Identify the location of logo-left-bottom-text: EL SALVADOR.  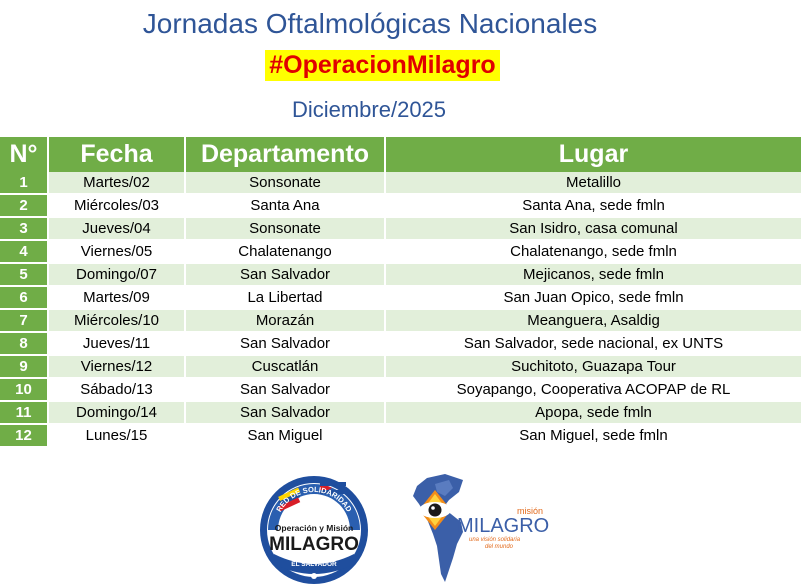
(314, 564).